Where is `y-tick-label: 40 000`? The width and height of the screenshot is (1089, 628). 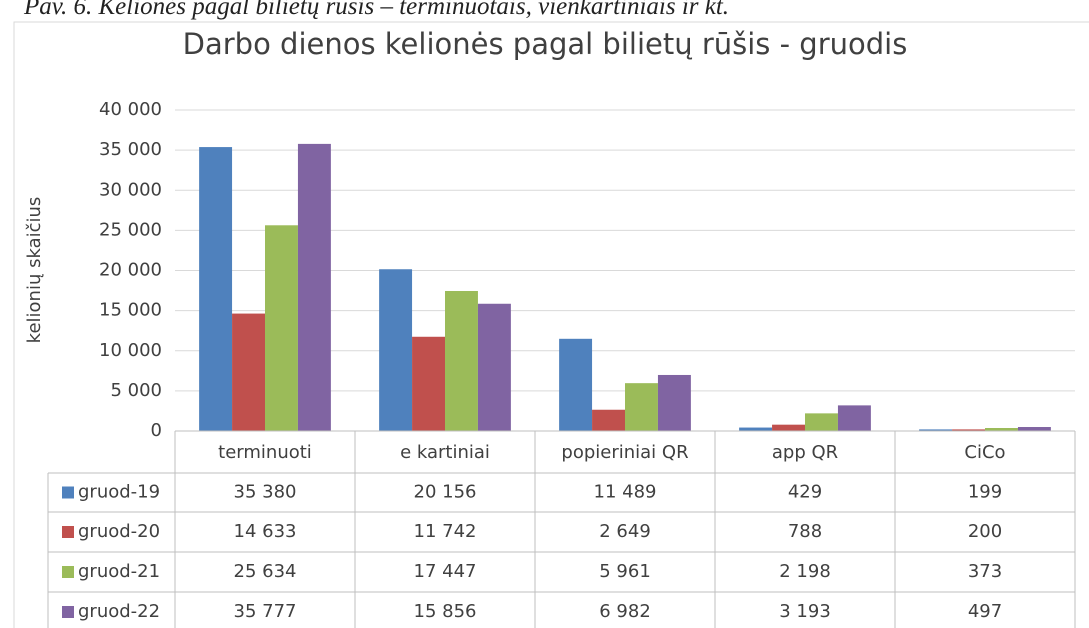 y-tick-label: 40 000 is located at coordinates (130, 109).